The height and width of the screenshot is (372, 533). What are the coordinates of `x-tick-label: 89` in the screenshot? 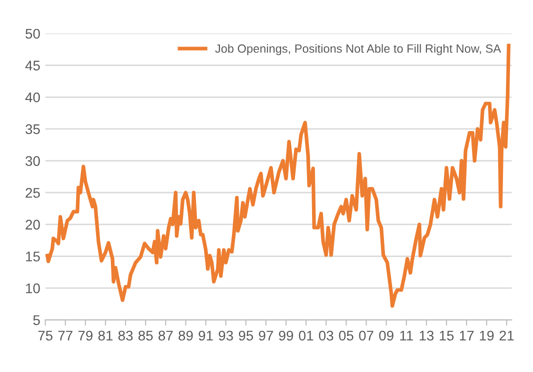 It's located at (185, 335).